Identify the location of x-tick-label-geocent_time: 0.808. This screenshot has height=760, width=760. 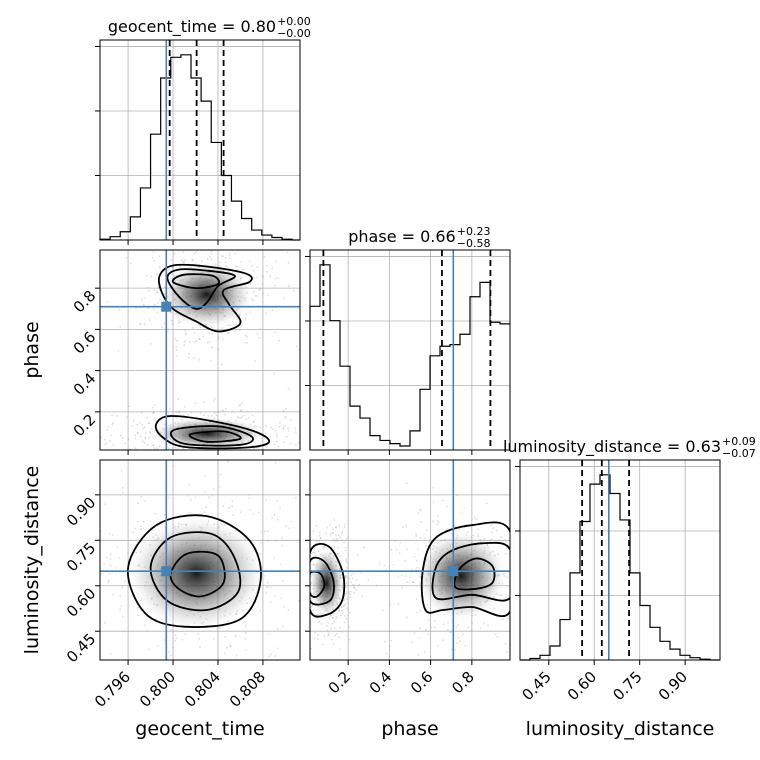
(247, 689).